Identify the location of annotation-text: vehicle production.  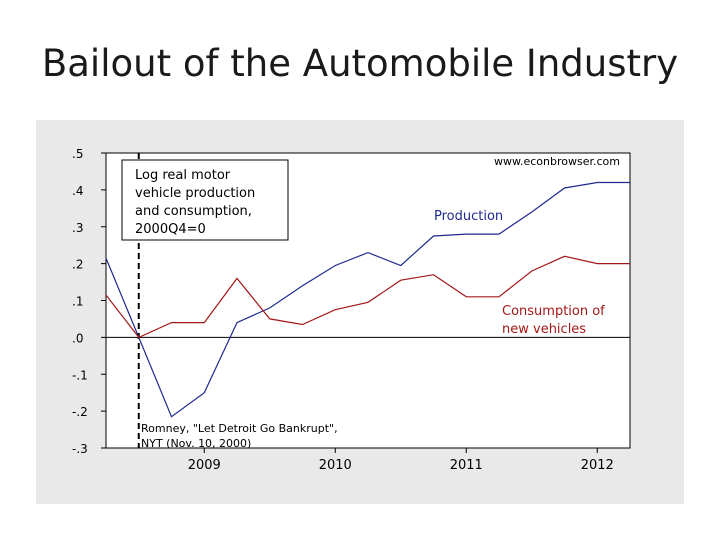
(195, 193).